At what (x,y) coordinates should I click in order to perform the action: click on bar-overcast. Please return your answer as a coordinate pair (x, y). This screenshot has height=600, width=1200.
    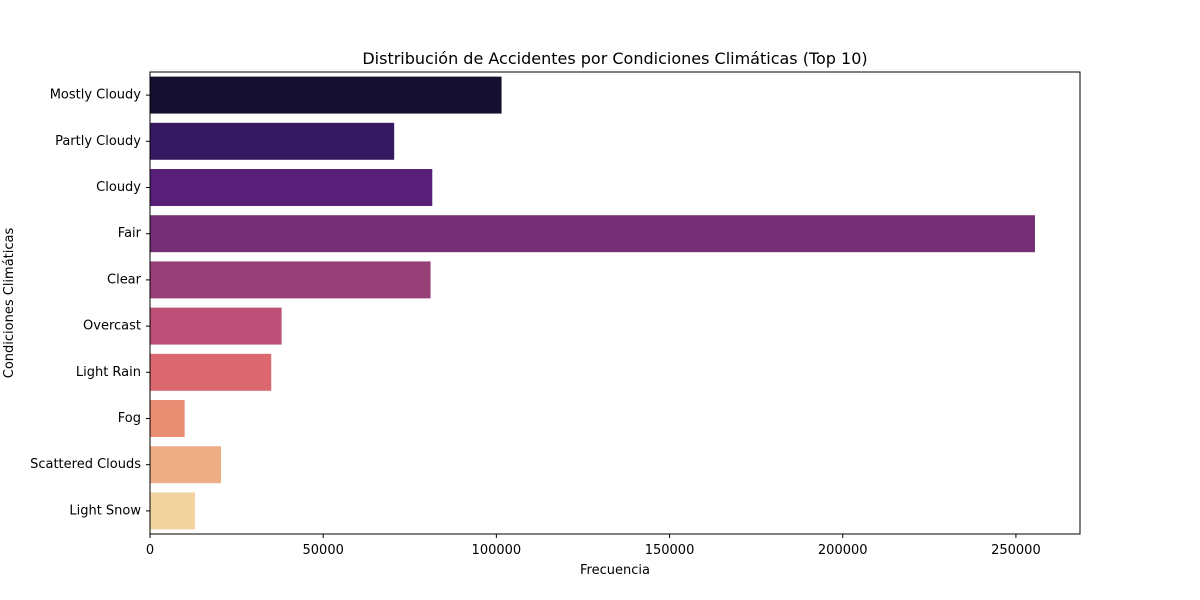
    Looking at the image, I should click on (216, 326).